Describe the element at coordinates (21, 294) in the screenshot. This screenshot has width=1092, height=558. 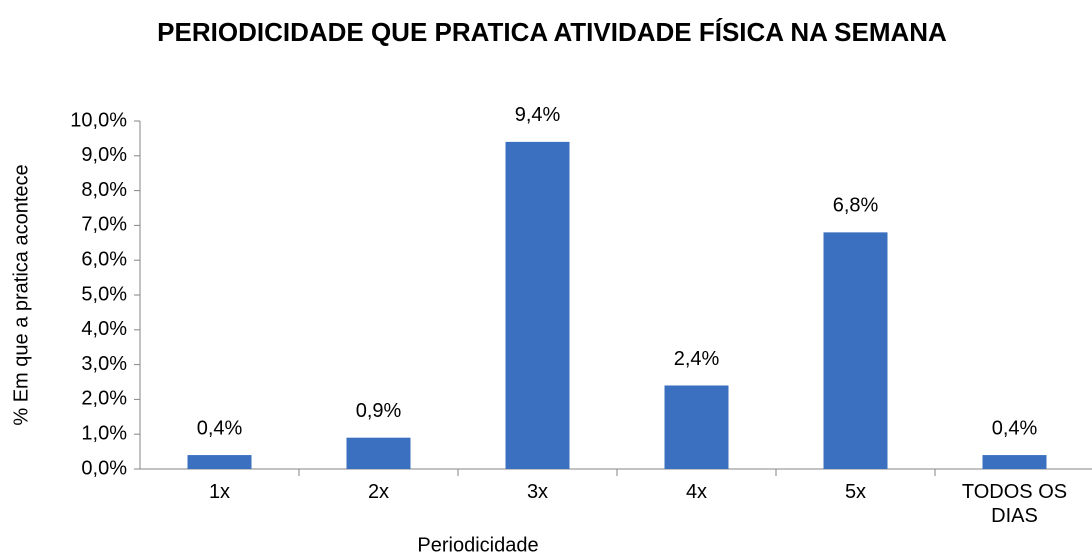
I see `y-axis-label: % Em que a pratica acontece` at that location.